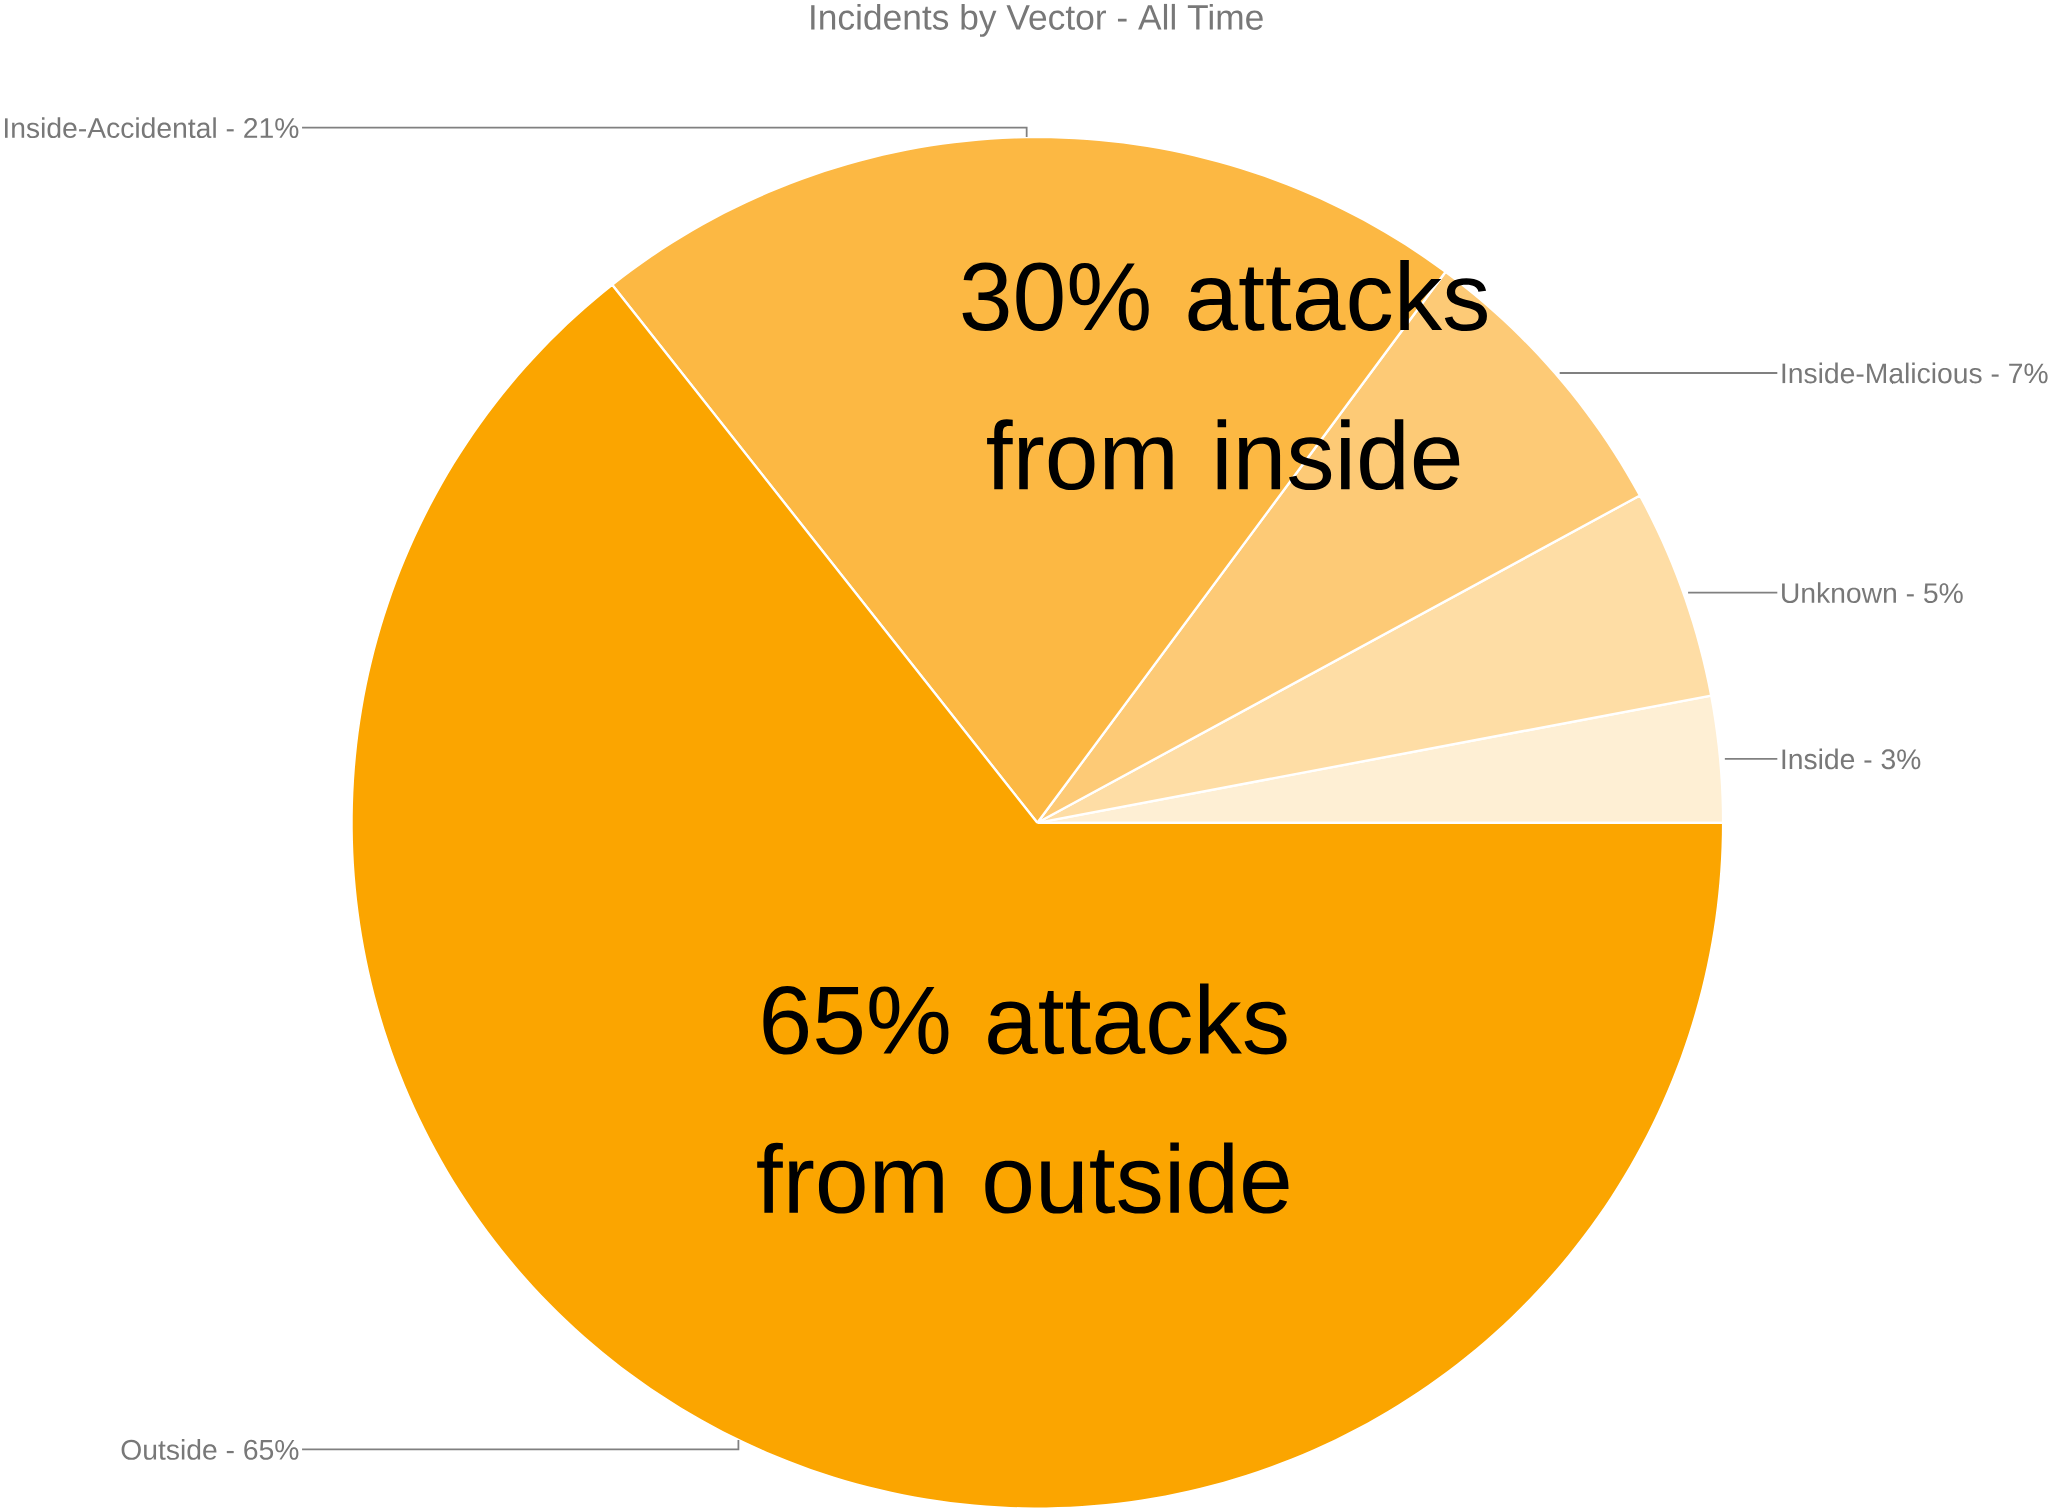 This screenshot has width=2051, height=1510. What do you see at coordinates (210, 1449) in the screenshot?
I see `slice-label: Outside - 65%` at bounding box center [210, 1449].